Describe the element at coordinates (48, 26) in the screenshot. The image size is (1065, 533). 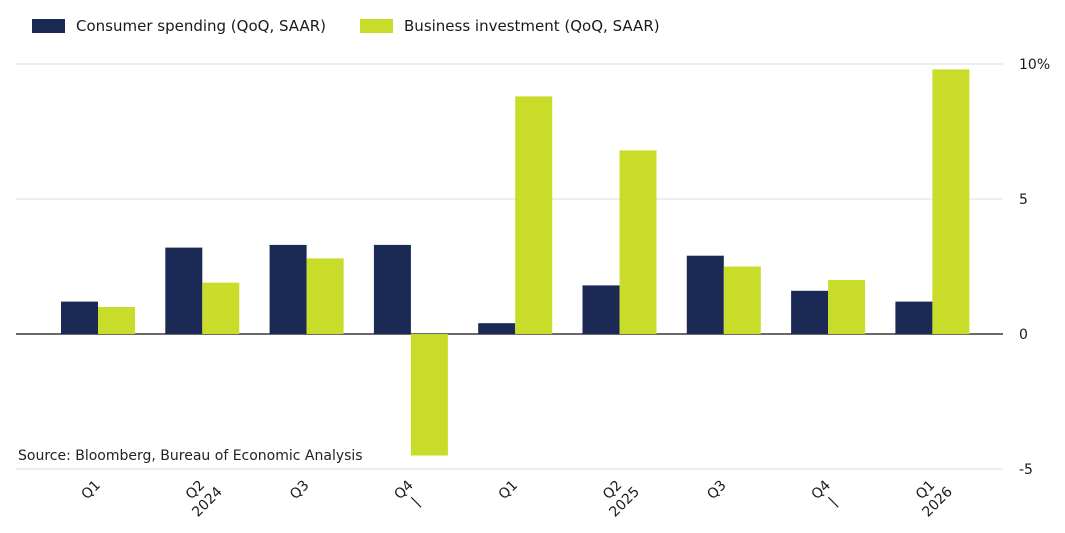
I see `legend-swatch-consumer` at that location.